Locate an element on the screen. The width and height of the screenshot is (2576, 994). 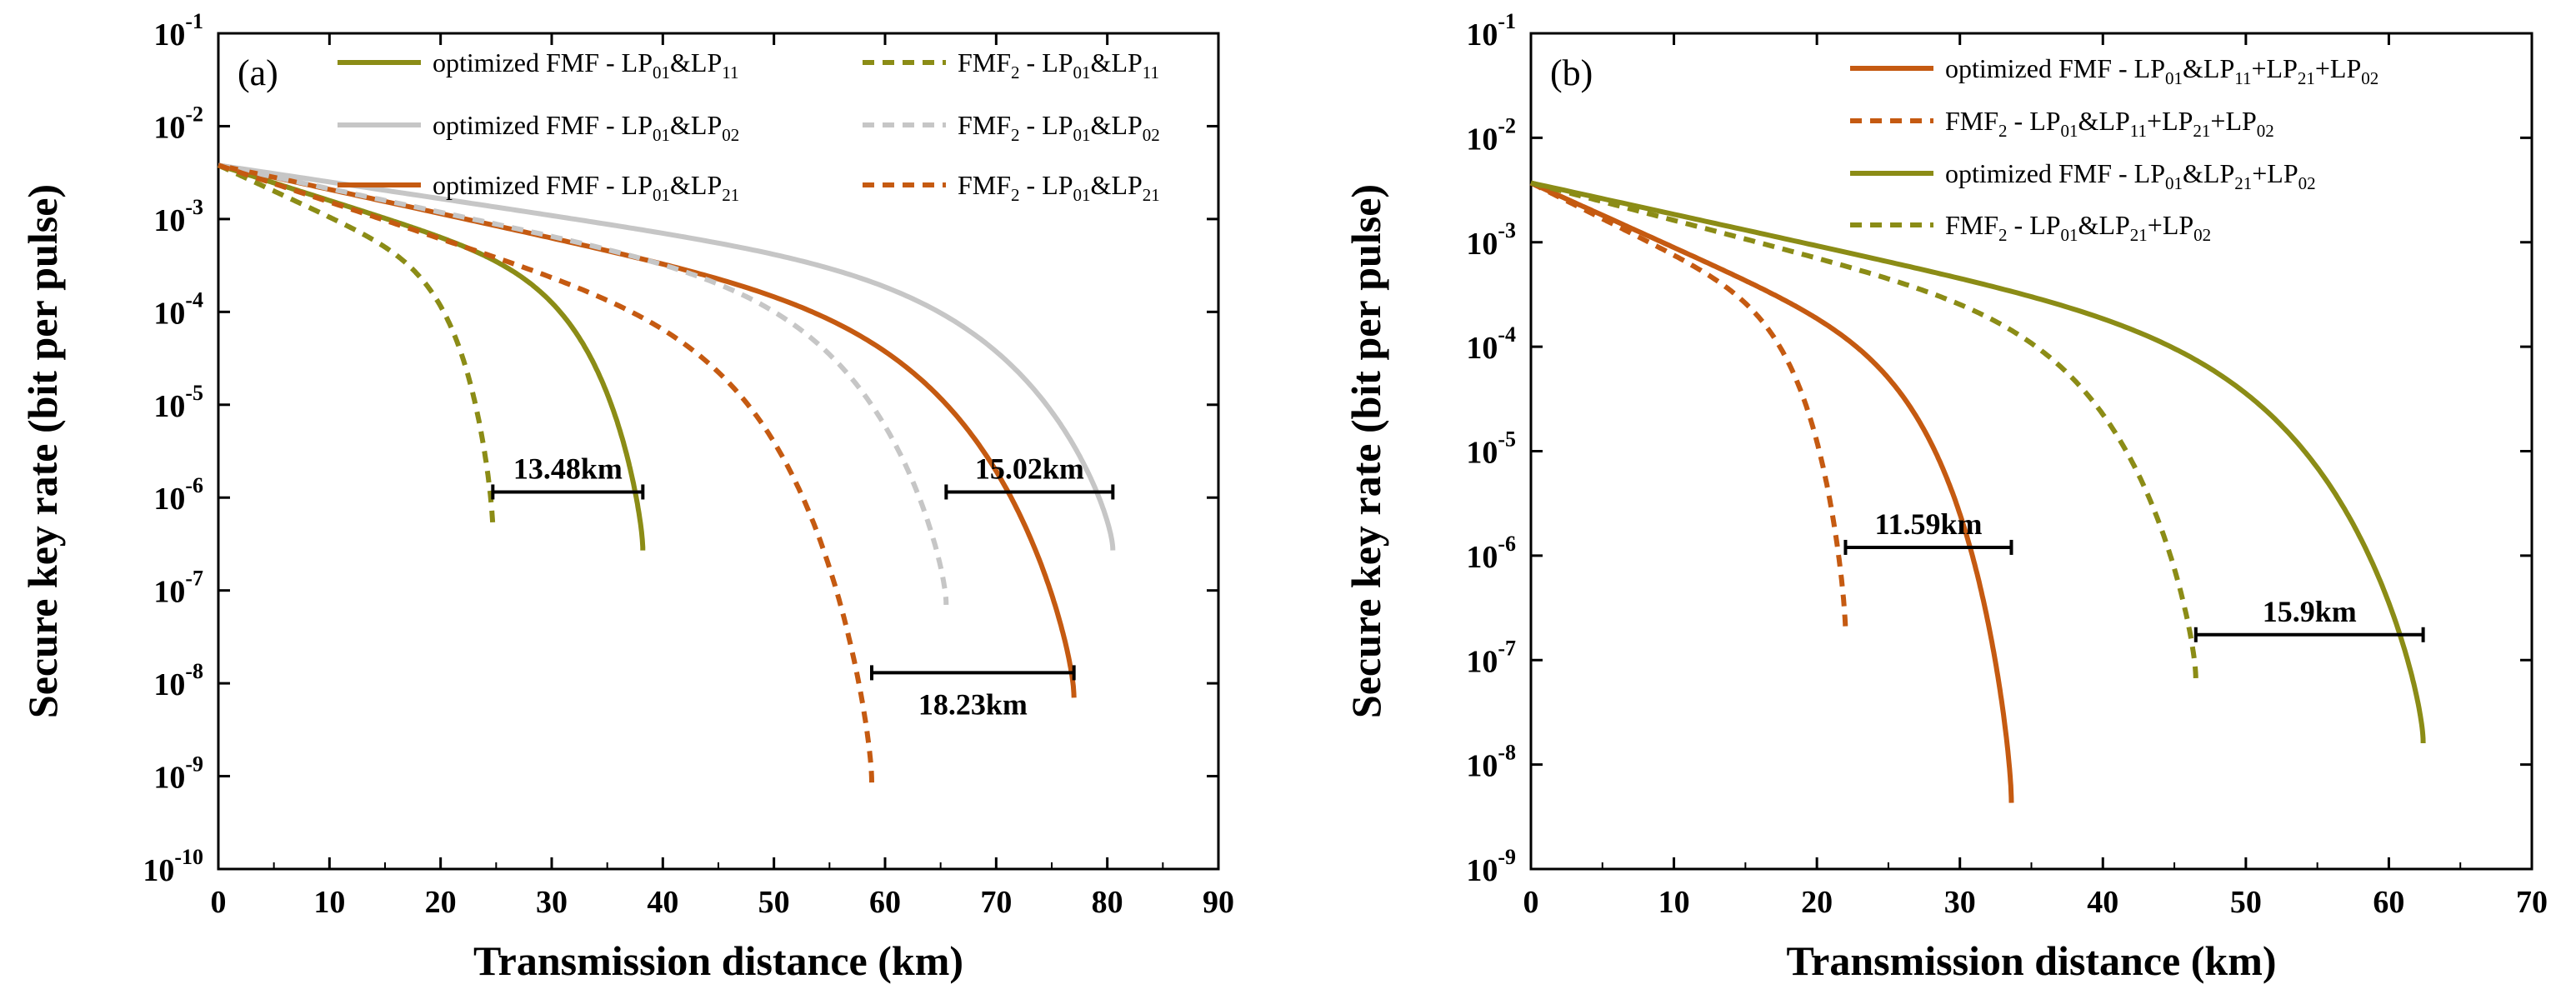
y-tick-exponent: -3 is located at coordinates (194, 207).